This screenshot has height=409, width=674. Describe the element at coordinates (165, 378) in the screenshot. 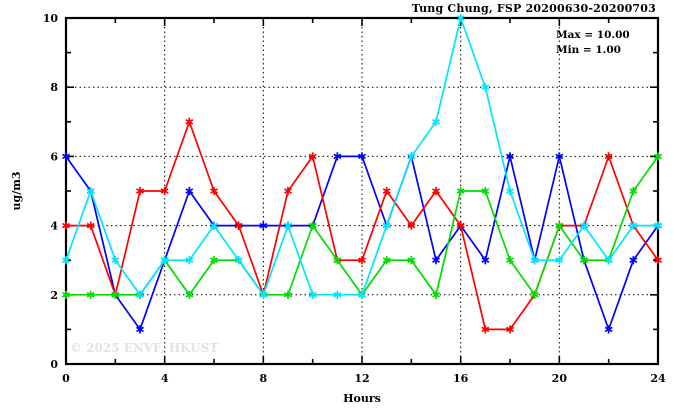

I see `x-tick-label: 4` at that location.